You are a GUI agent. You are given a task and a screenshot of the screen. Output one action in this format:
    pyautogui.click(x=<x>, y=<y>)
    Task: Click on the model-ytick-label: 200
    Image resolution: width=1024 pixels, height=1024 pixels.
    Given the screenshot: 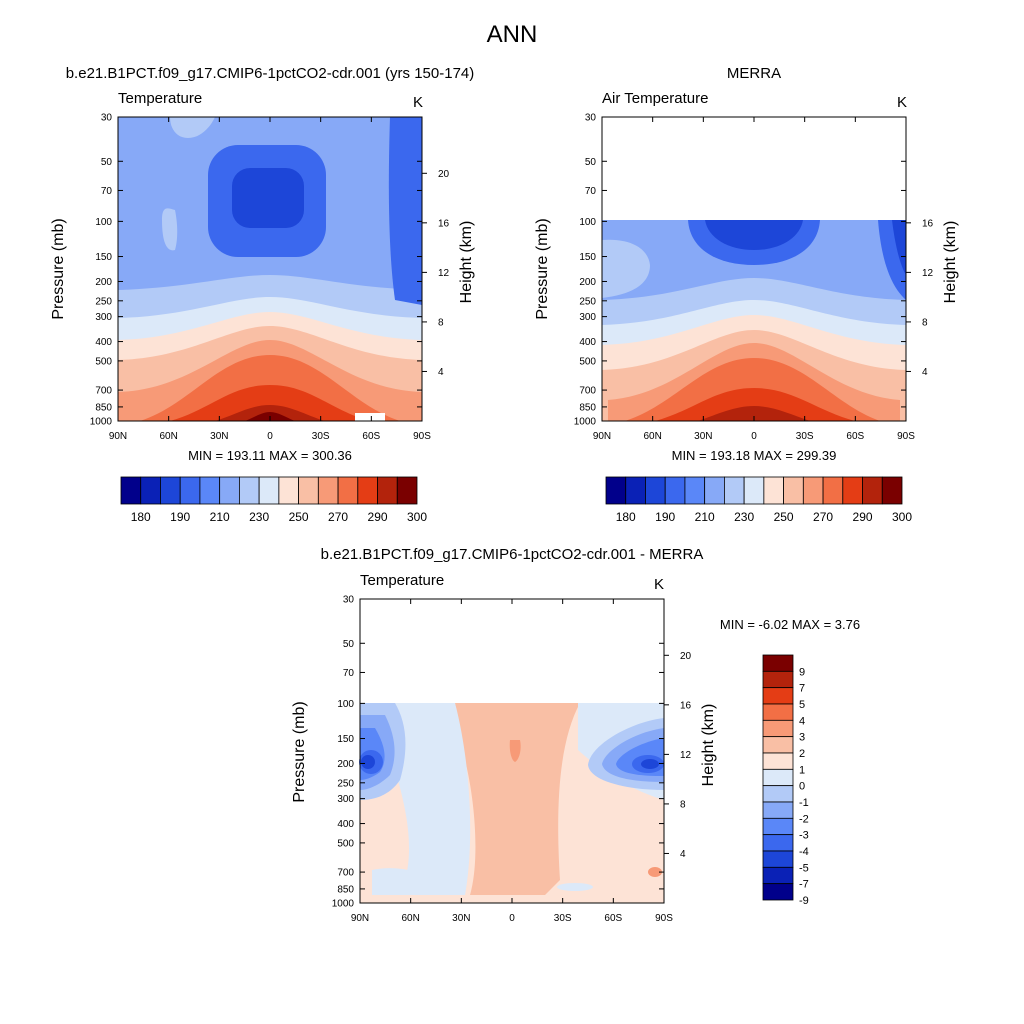 What is the action you would take?
    pyautogui.click(x=103, y=282)
    